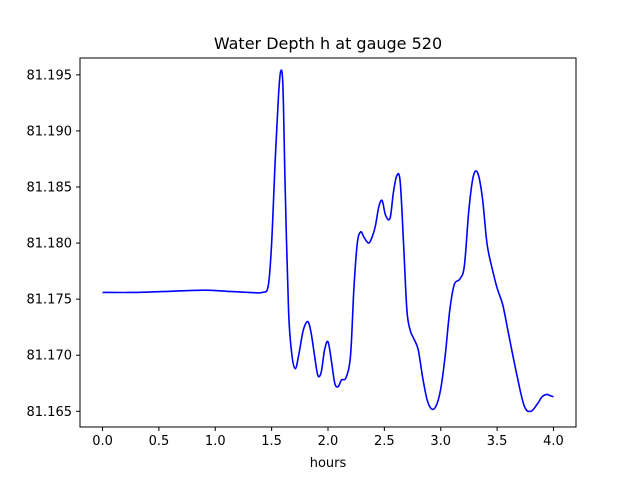 This screenshot has height=485, width=640. I want to click on y-tick-label: 81.195, so click(50, 75).